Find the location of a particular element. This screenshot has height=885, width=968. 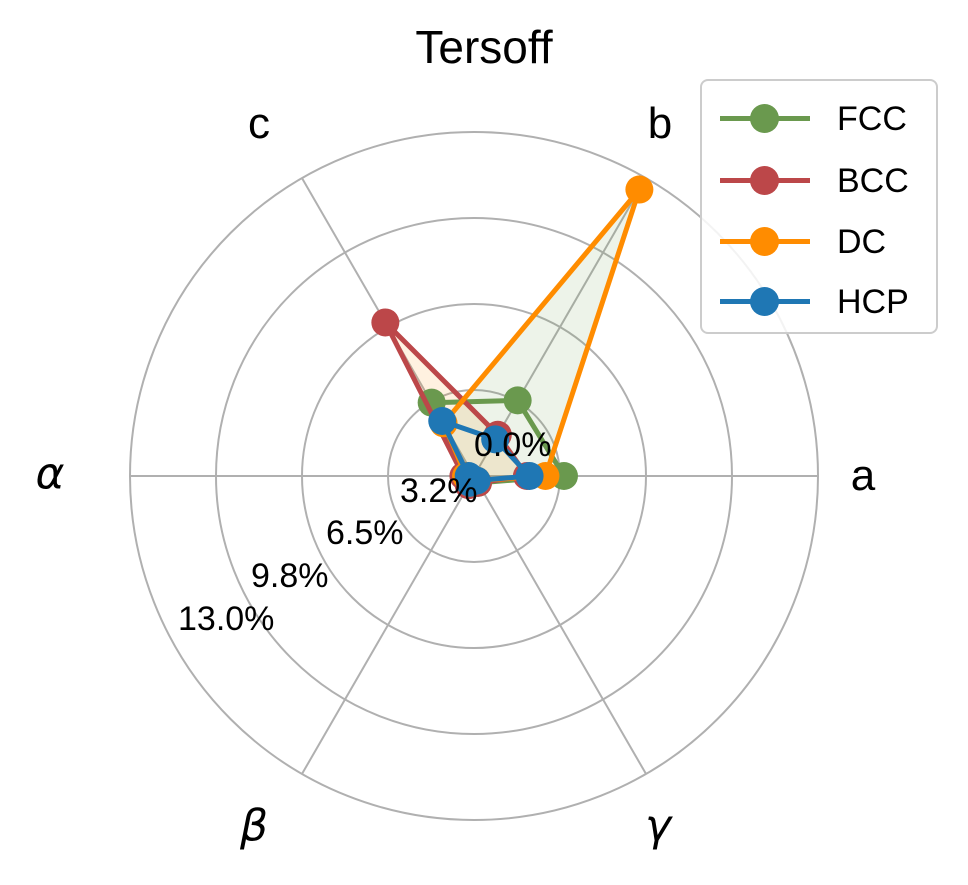

axis-label-alpha: α is located at coordinates (50, 474).